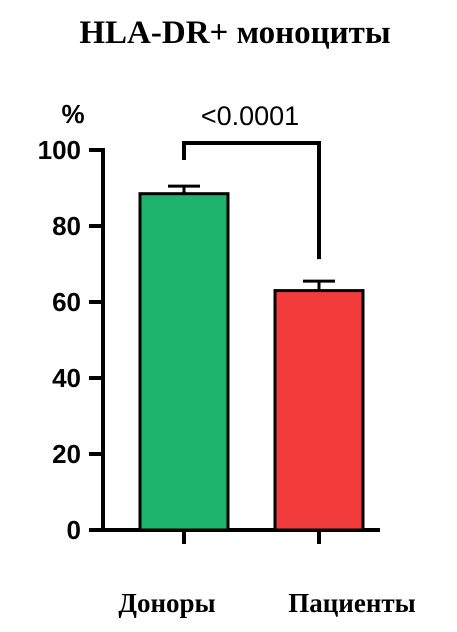 This screenshot has height=632, width=457. Describe the element at coordinates (66, 302) in the screenshot. I see `y-tick-label-3: 60` at that location.